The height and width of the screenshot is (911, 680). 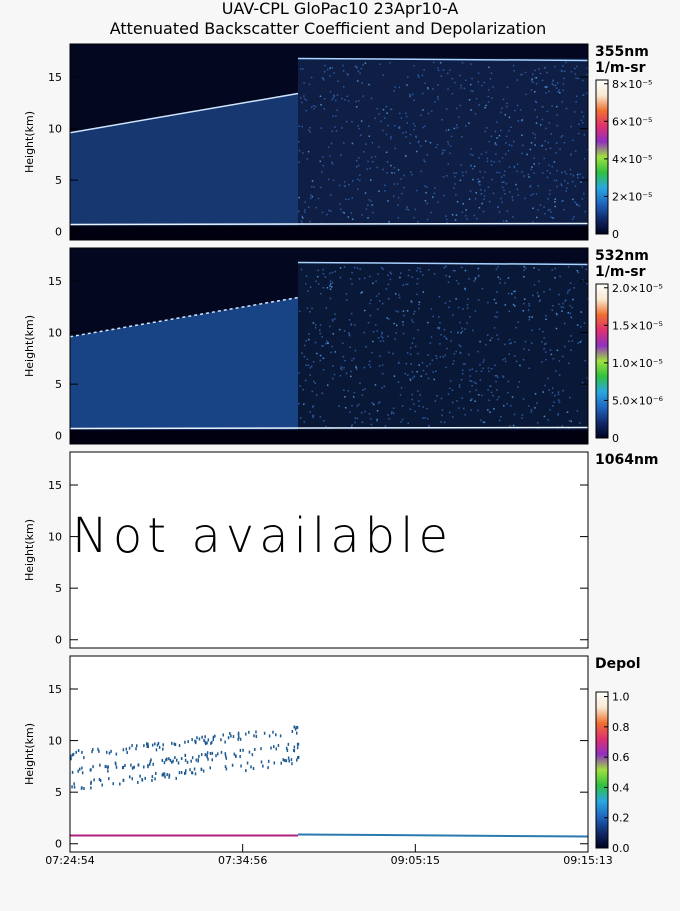 I want to click on colorbar-tick-label: 8×10⁻⁵, so click(x=632, y=84).